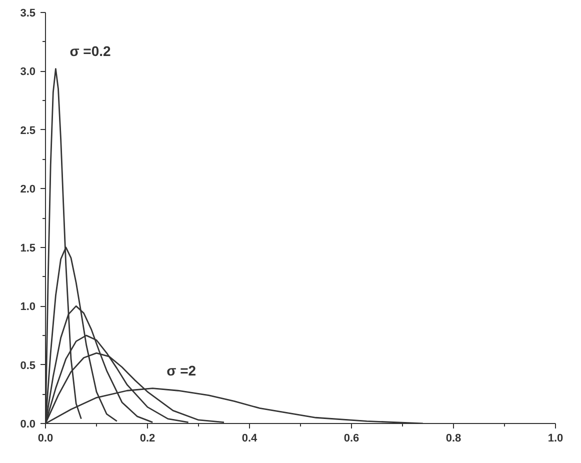  I want to click on y-tick-label: 3.5, so click(28, 14).